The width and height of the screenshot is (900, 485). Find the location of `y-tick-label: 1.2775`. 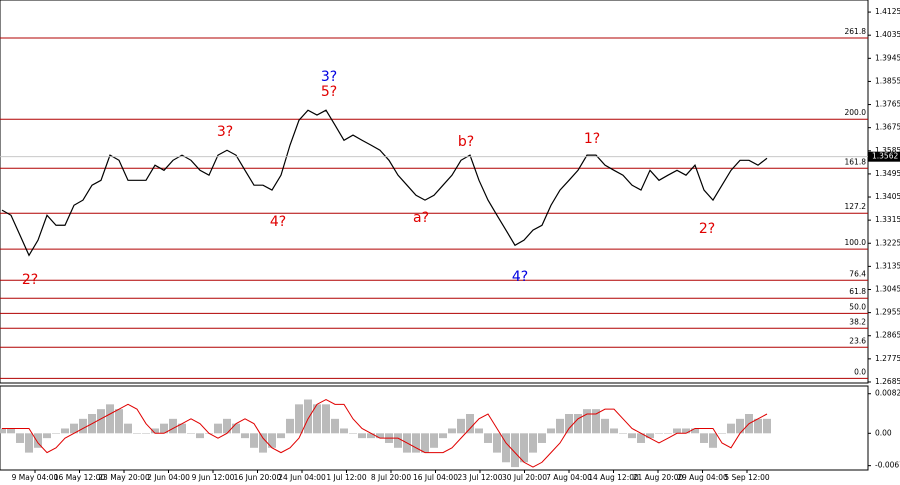

y-tick-label: 1.2775 is located at coordinates (887, 358).